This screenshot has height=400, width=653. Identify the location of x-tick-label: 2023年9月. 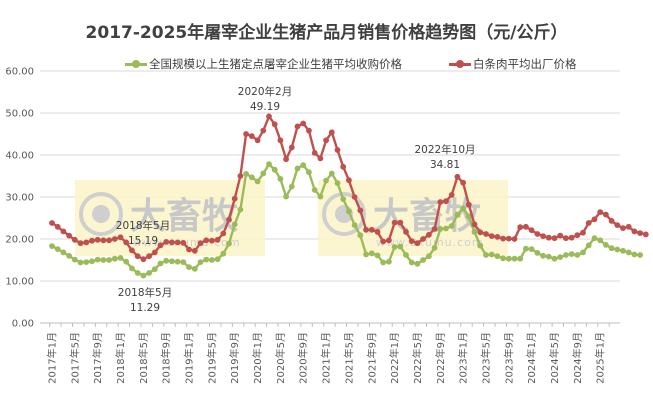
(508, 358).